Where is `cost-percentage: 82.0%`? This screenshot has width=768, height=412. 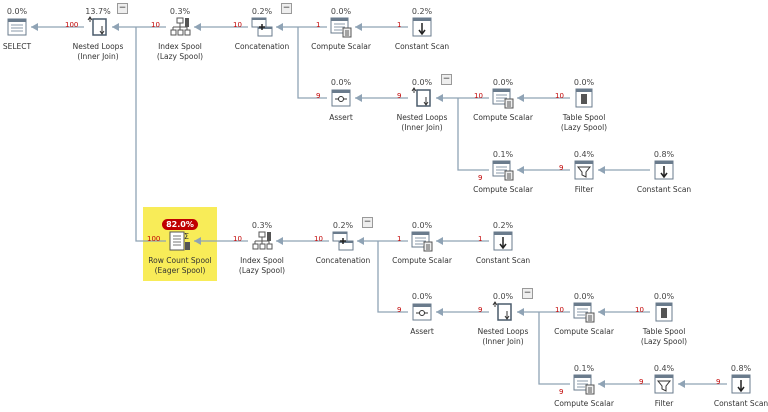 cost-percentage: 82.0% is located at coordinates (180, 224).